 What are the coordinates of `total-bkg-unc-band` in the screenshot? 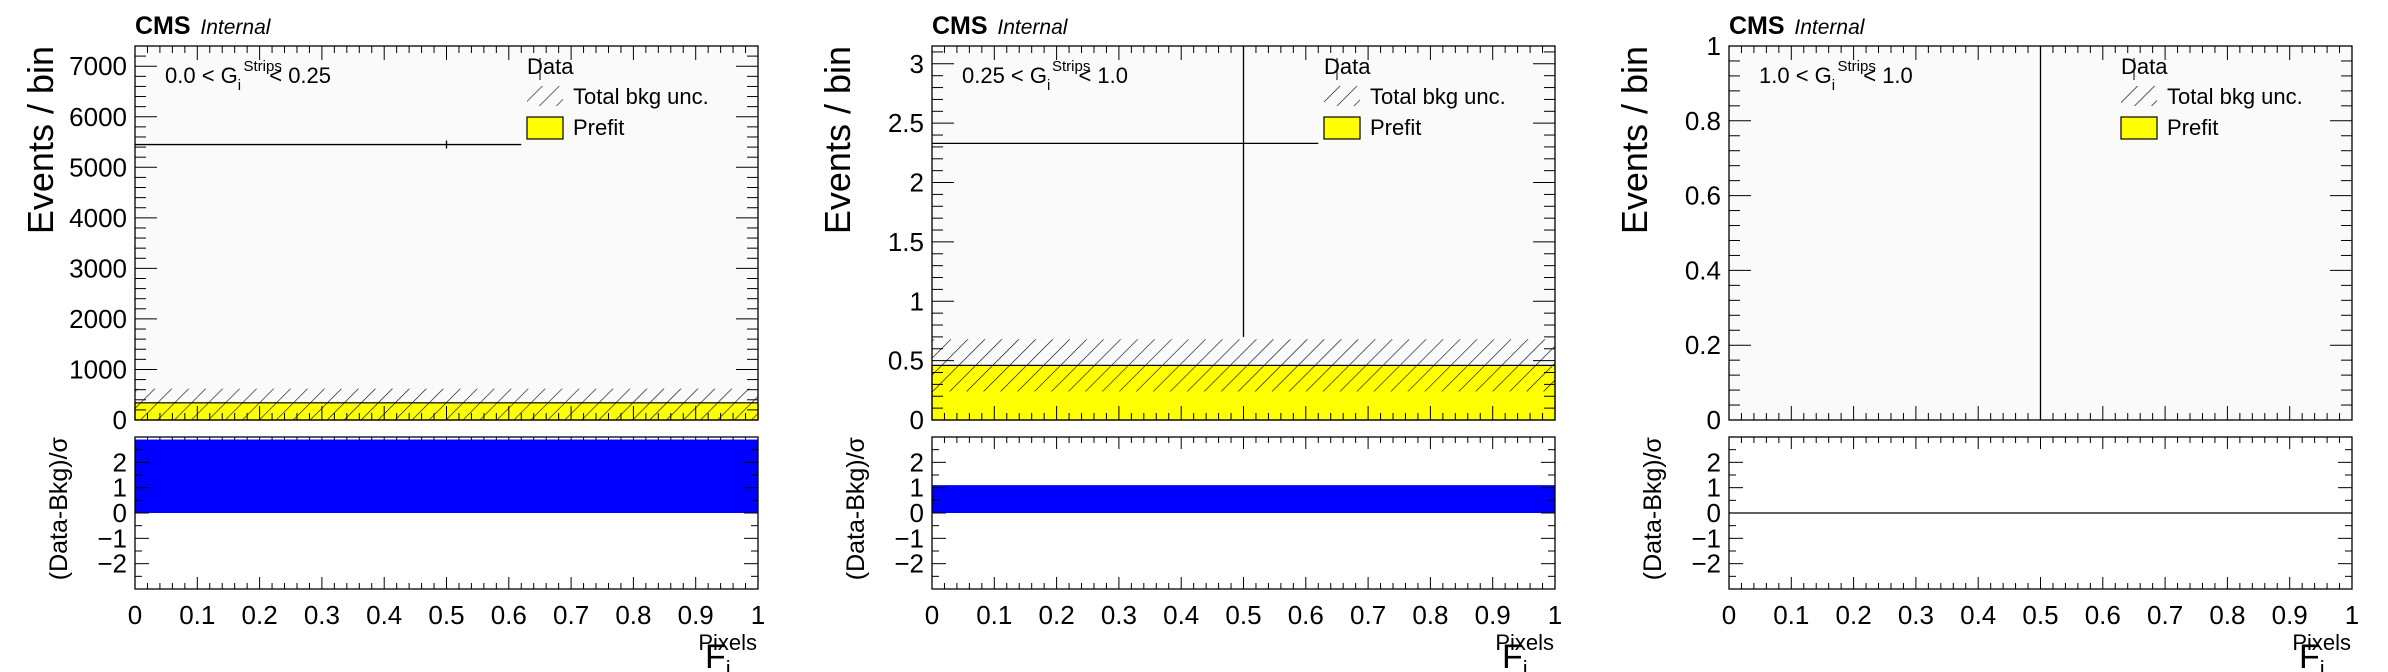 It's located at (1243, 365).